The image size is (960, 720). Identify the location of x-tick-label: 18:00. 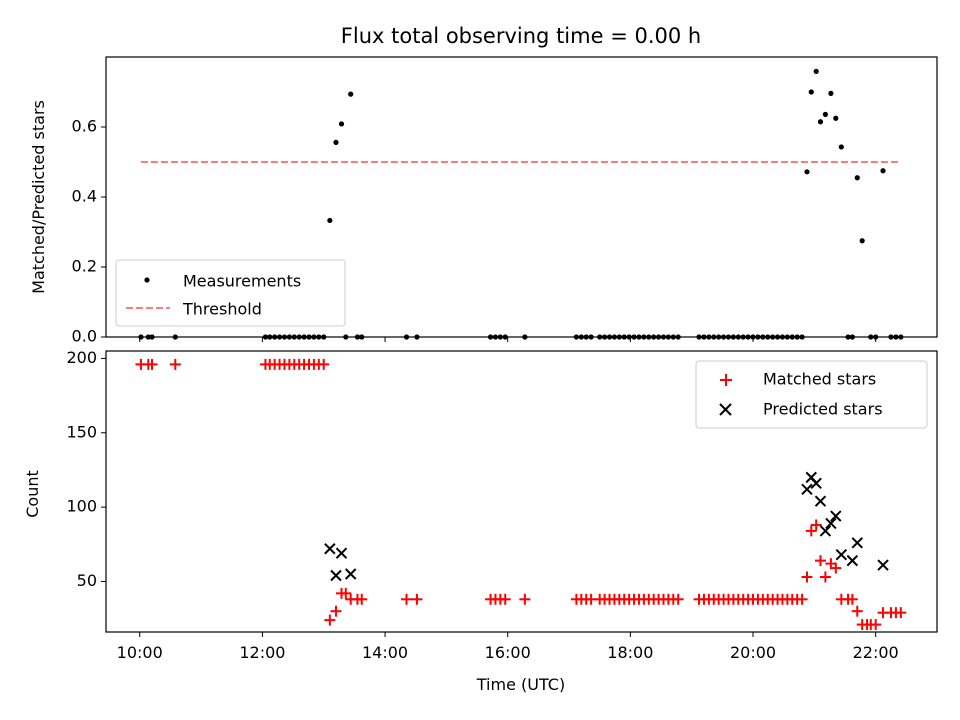
(630, 652).